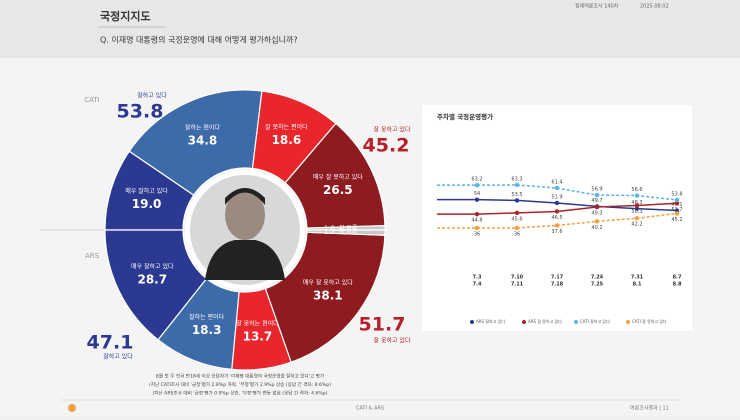 The width and height of the screenshot is (740, 420). What do you see at coordinates (596, 201) in the screenshot?
I see `data-label: 49.7` at bounding box center [596, 201].